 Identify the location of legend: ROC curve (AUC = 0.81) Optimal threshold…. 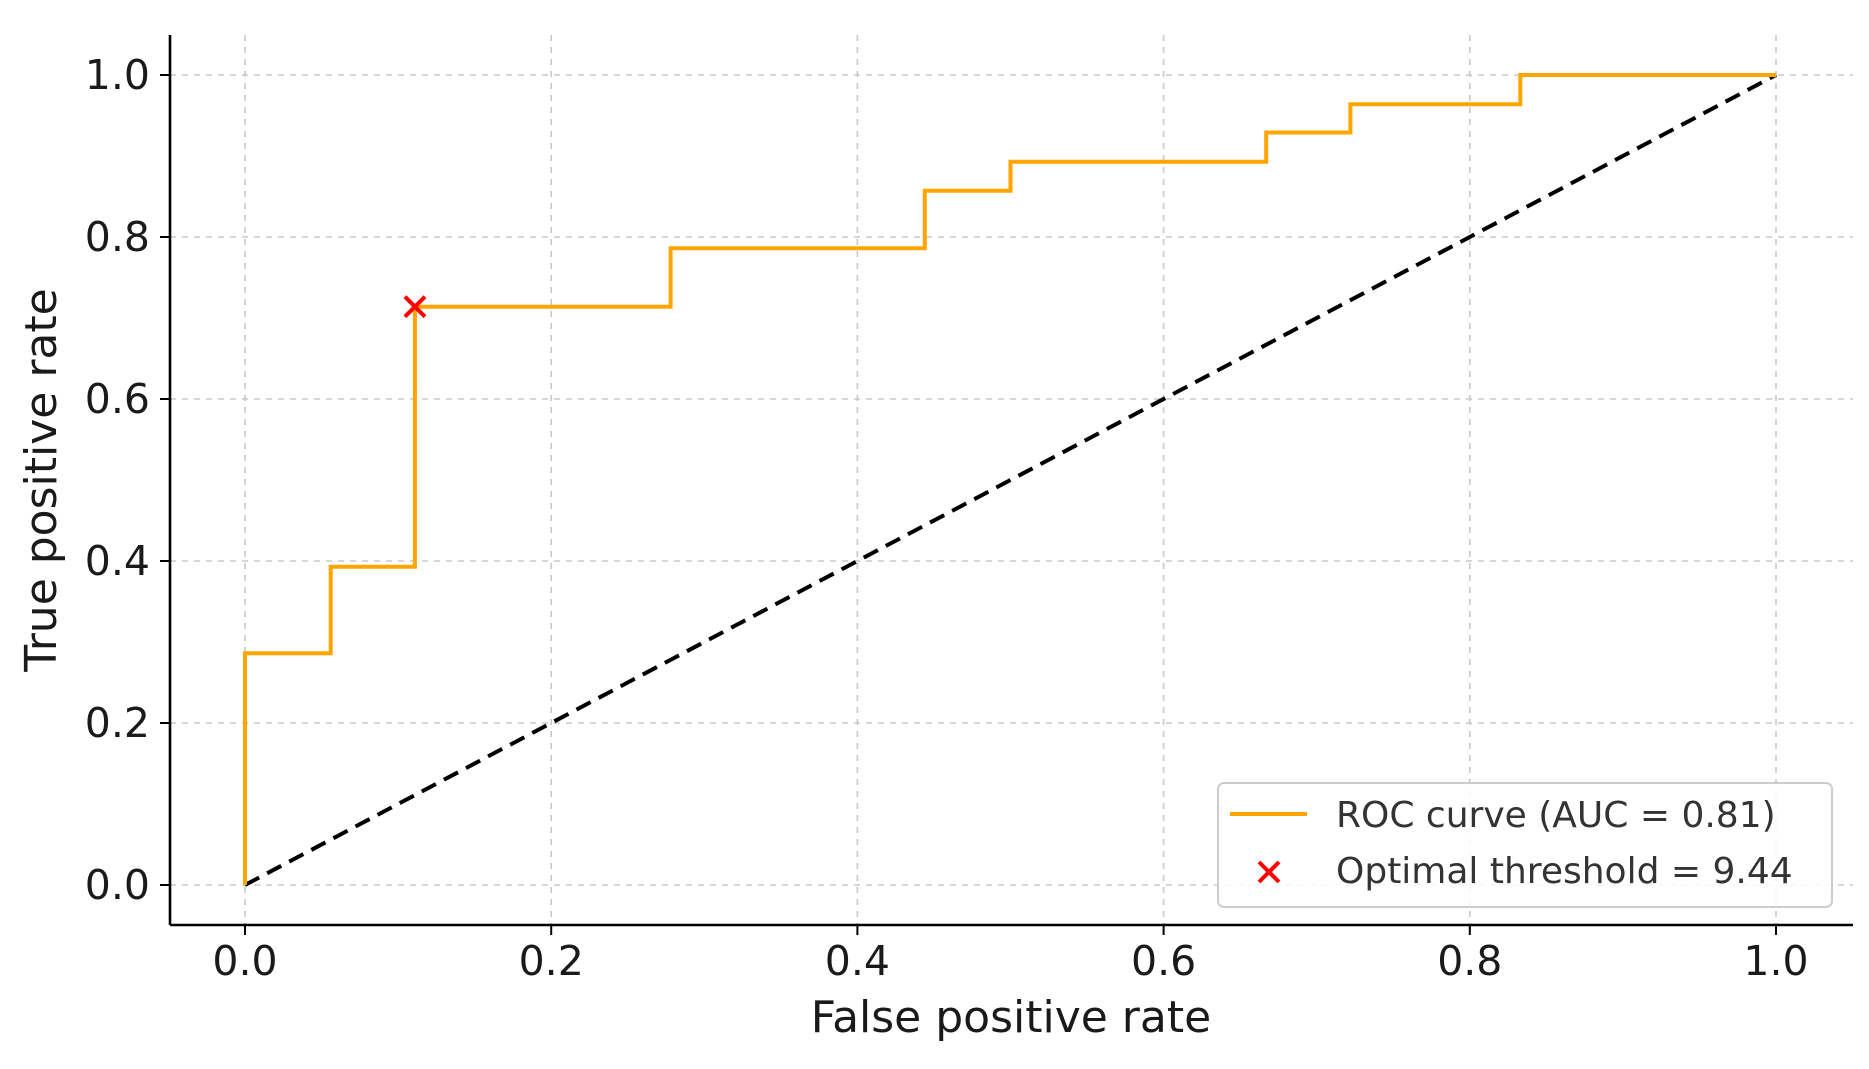
(1525, 845).